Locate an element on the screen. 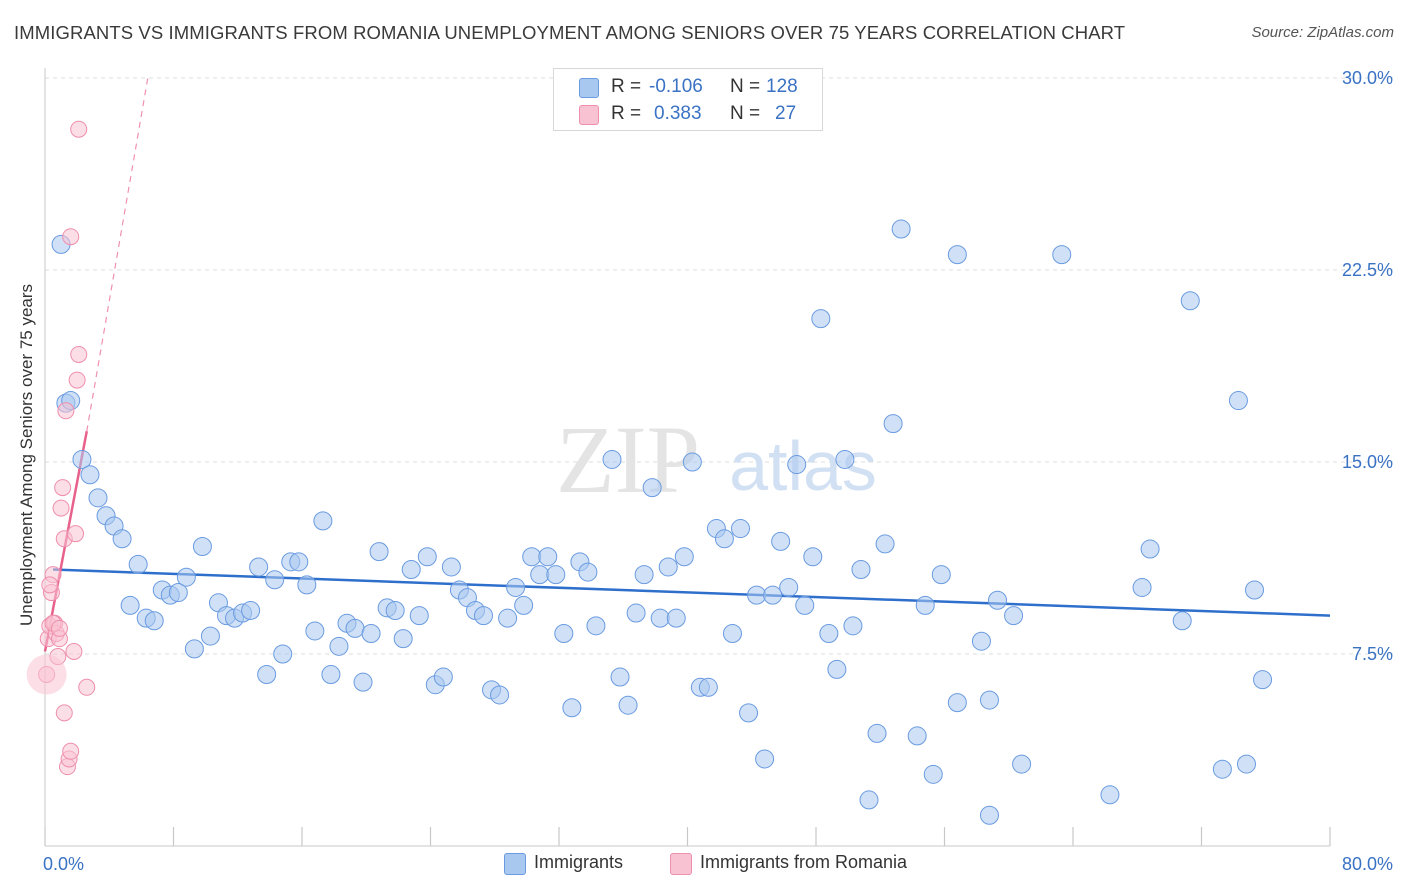  legend-row-immigrants: R = -0.106 N = 128 is located at coordinates (688, 87).